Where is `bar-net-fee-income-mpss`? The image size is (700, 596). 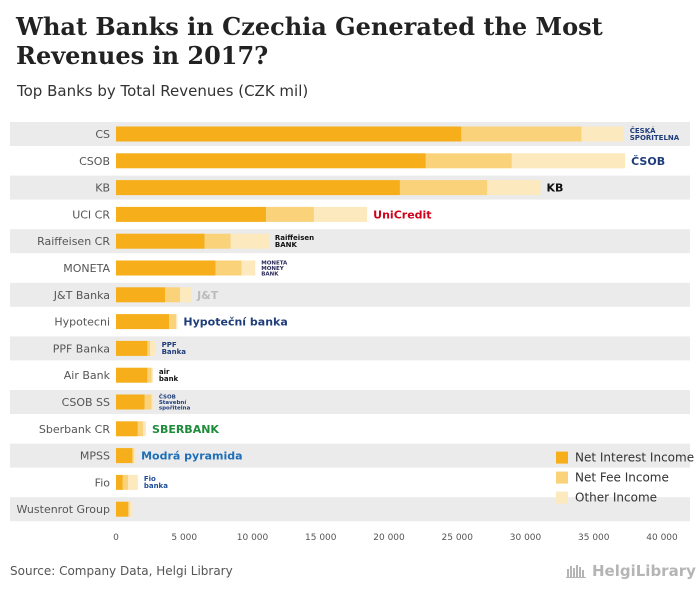
bar-net-fee-income-mpss is located at coordinates (133, 456).